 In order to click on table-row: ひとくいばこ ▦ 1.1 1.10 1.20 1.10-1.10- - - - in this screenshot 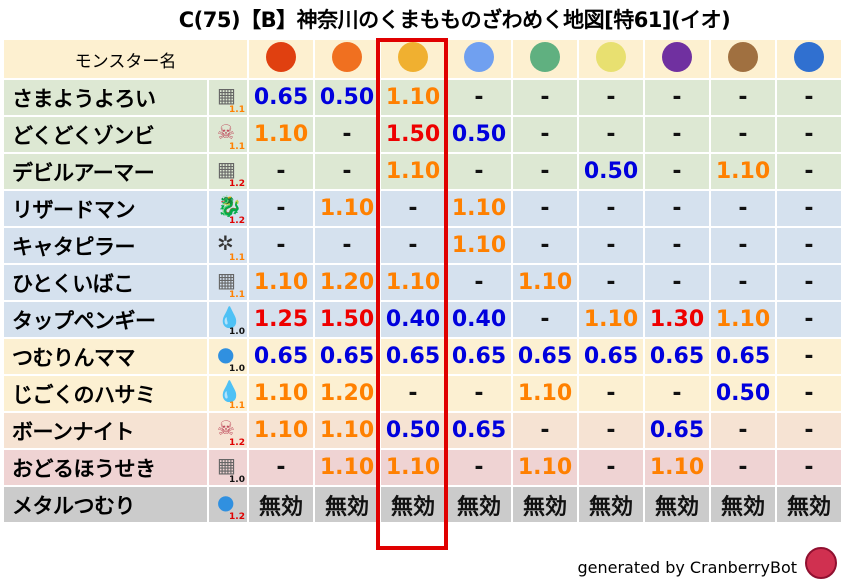, I will do `click(422, 282)`.